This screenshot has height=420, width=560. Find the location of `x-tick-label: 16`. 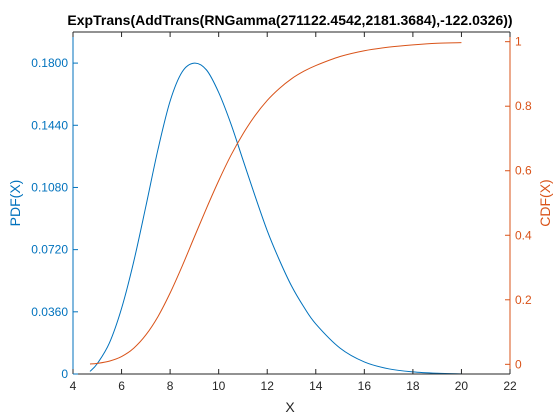

x-tick-label: 16 is located at coordinates (365, 386).